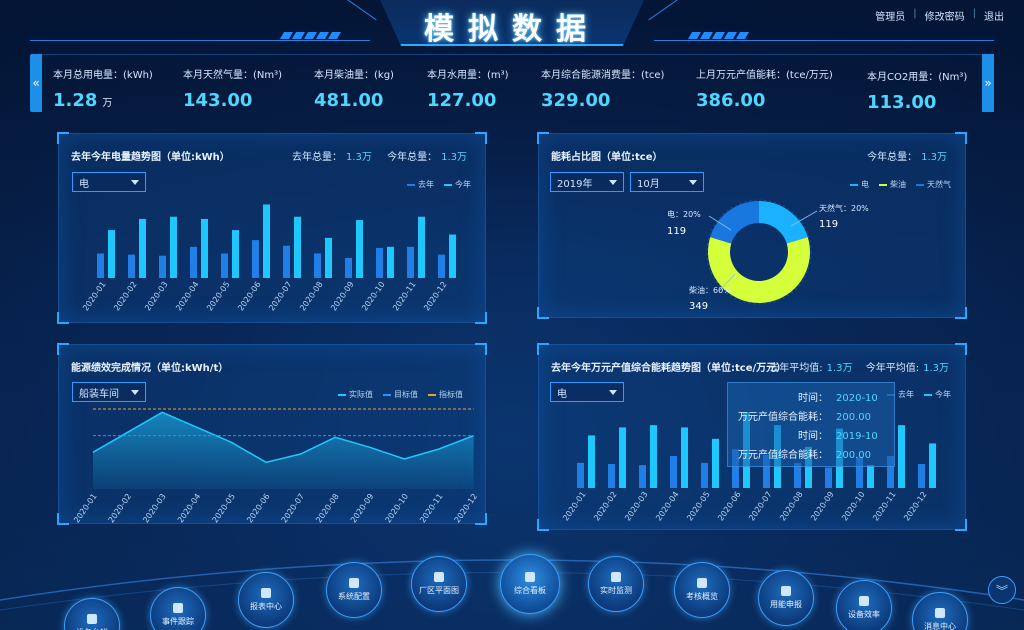  Describe the element at coordinates (786, 598) in the screenshot. I see `nav-apply-button: 用能申报` at that location.